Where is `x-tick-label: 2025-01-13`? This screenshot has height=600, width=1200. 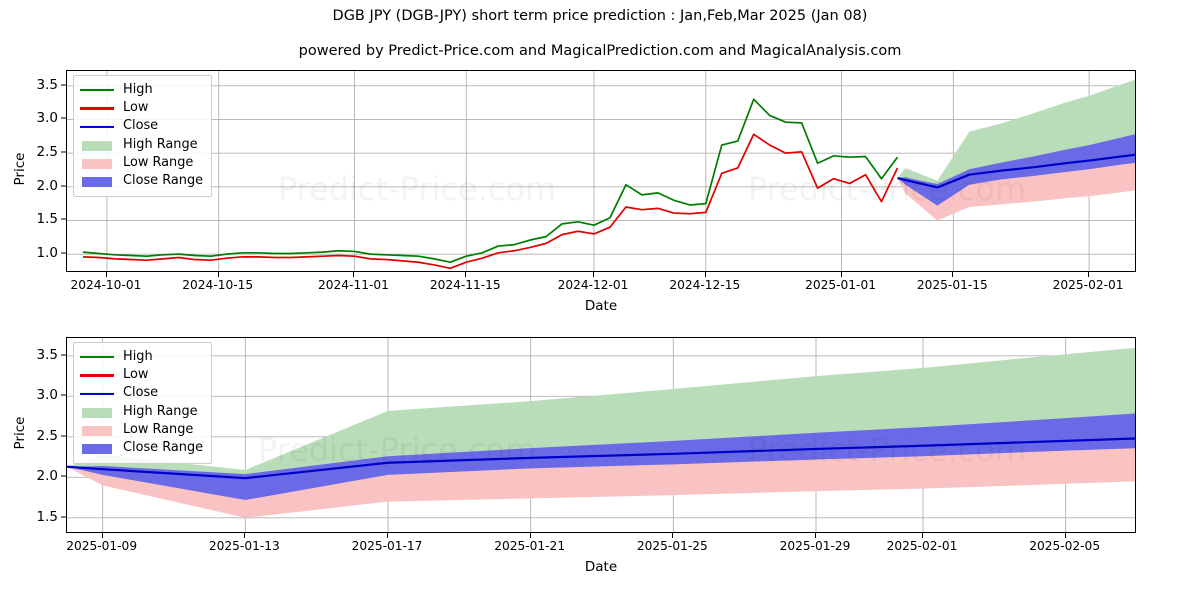
x-tick-label: 2025-01-13 is located at coordinates (244, 546).